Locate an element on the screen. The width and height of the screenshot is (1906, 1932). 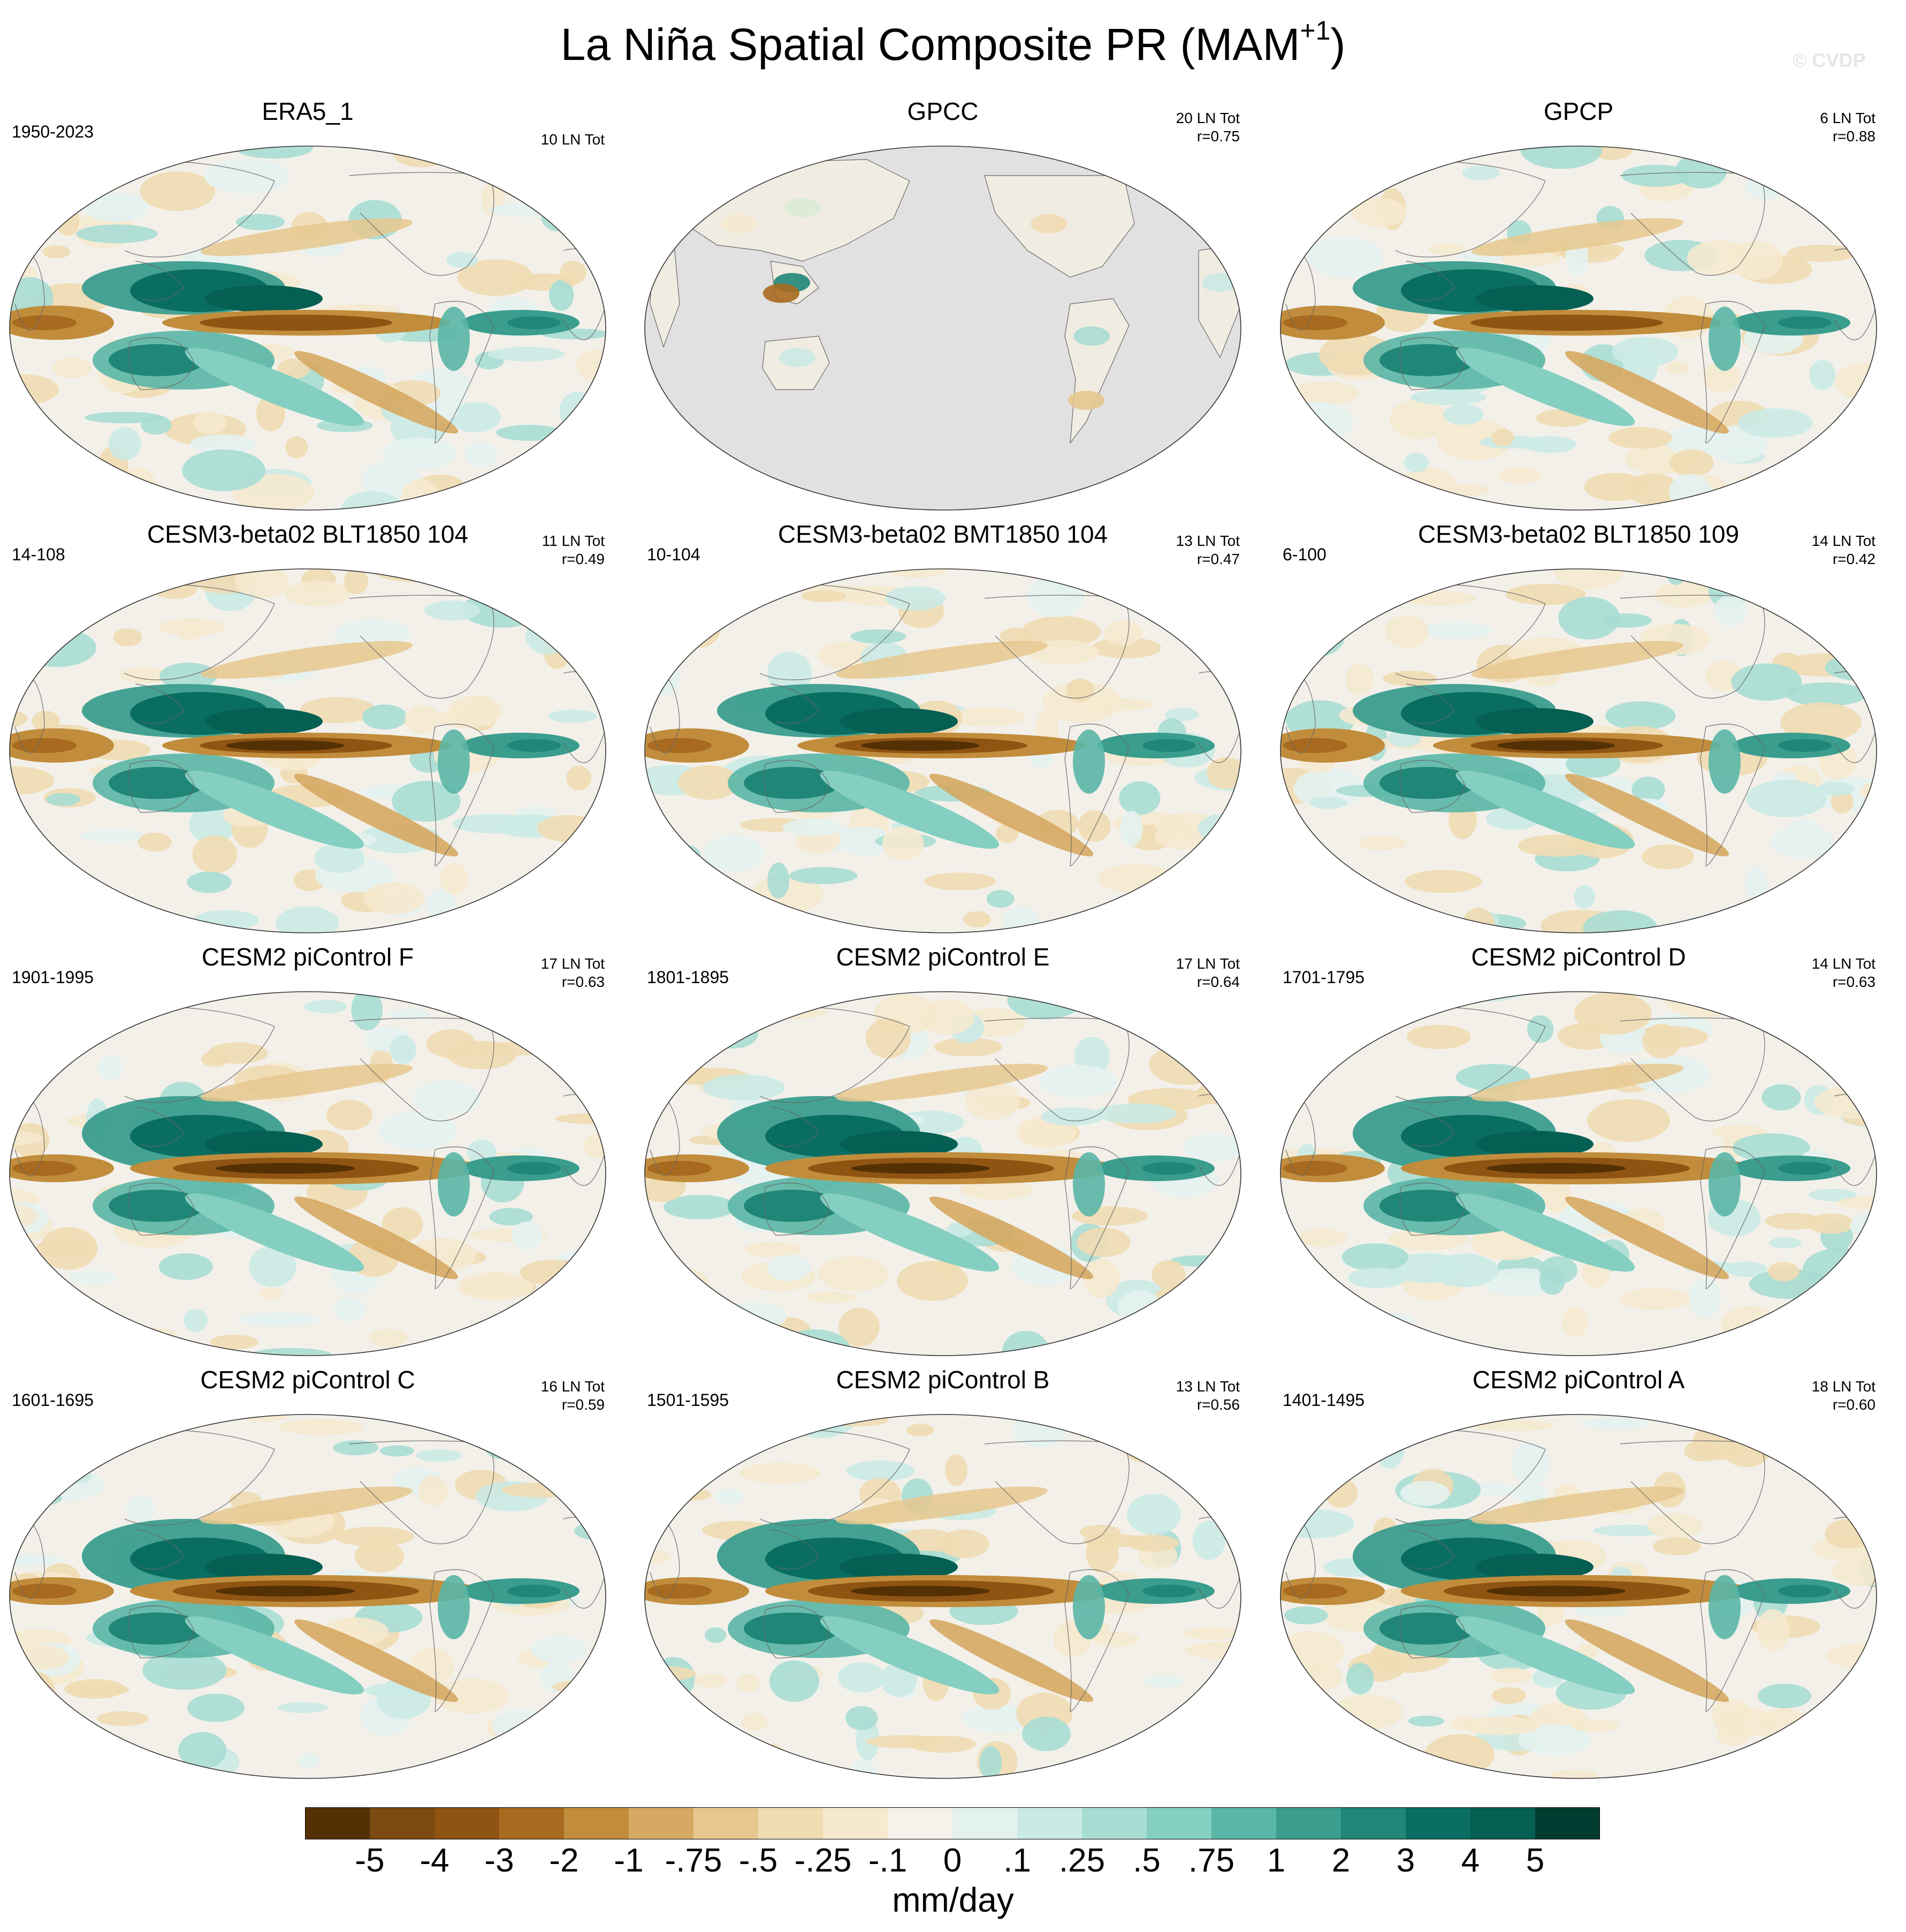
colorbar-tick-label: -.1 is located at coordinates (888, 1860).